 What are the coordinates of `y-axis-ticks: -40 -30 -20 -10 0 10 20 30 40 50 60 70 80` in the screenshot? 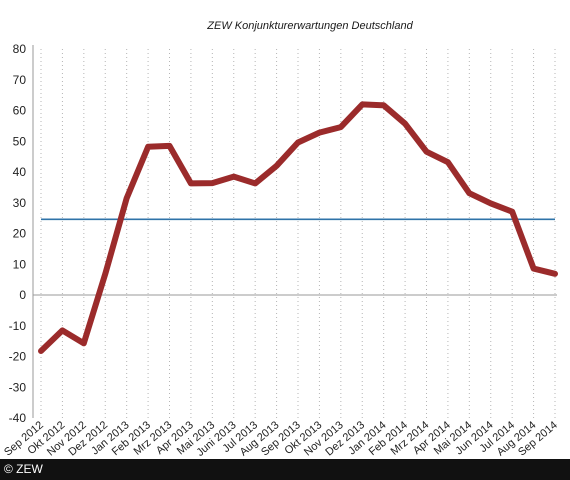 It's located at (18, 233).